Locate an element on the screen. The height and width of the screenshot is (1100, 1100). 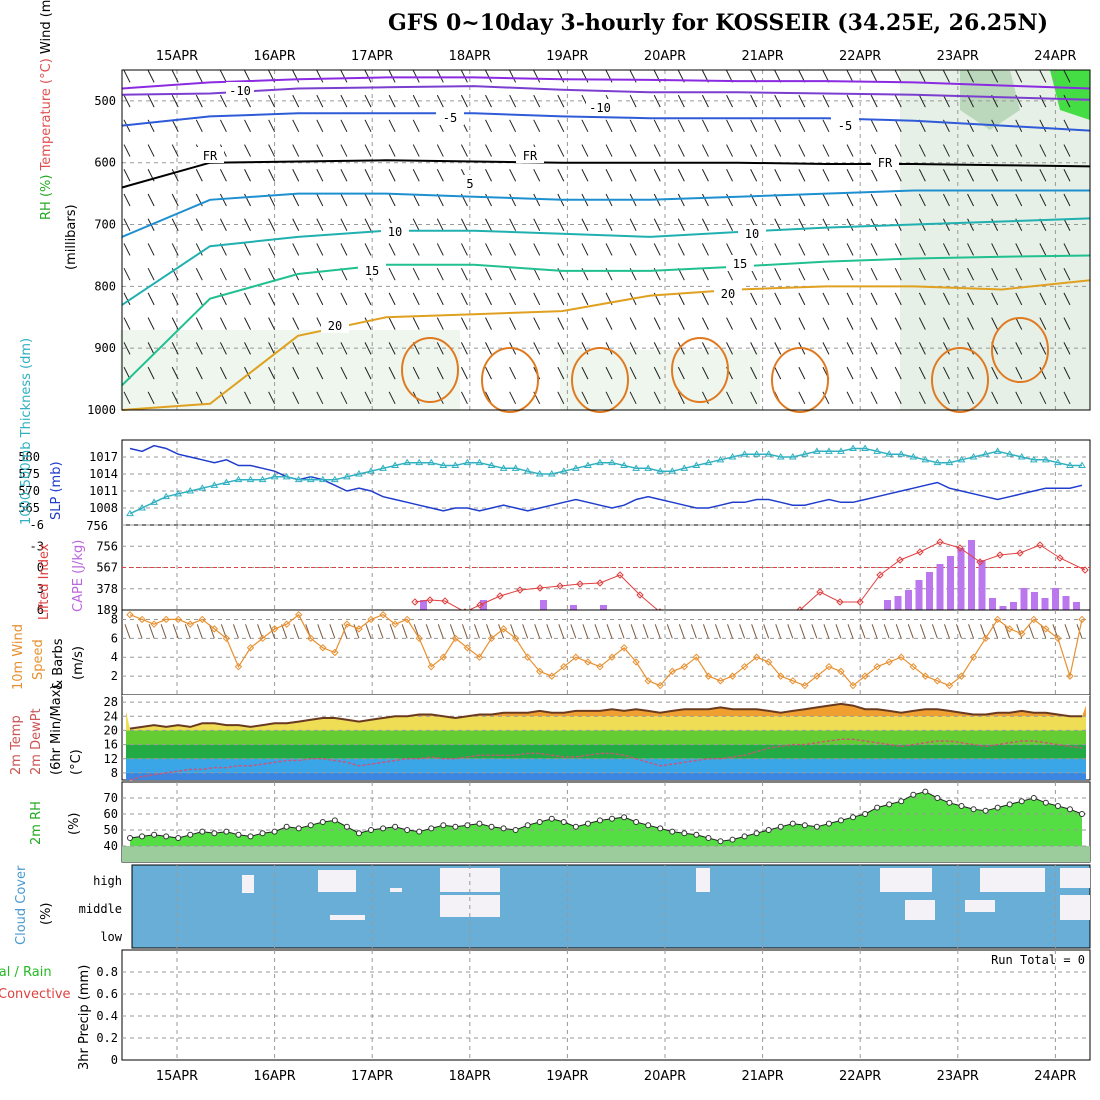
contour-label-bg is located at coordinates (600, 107).